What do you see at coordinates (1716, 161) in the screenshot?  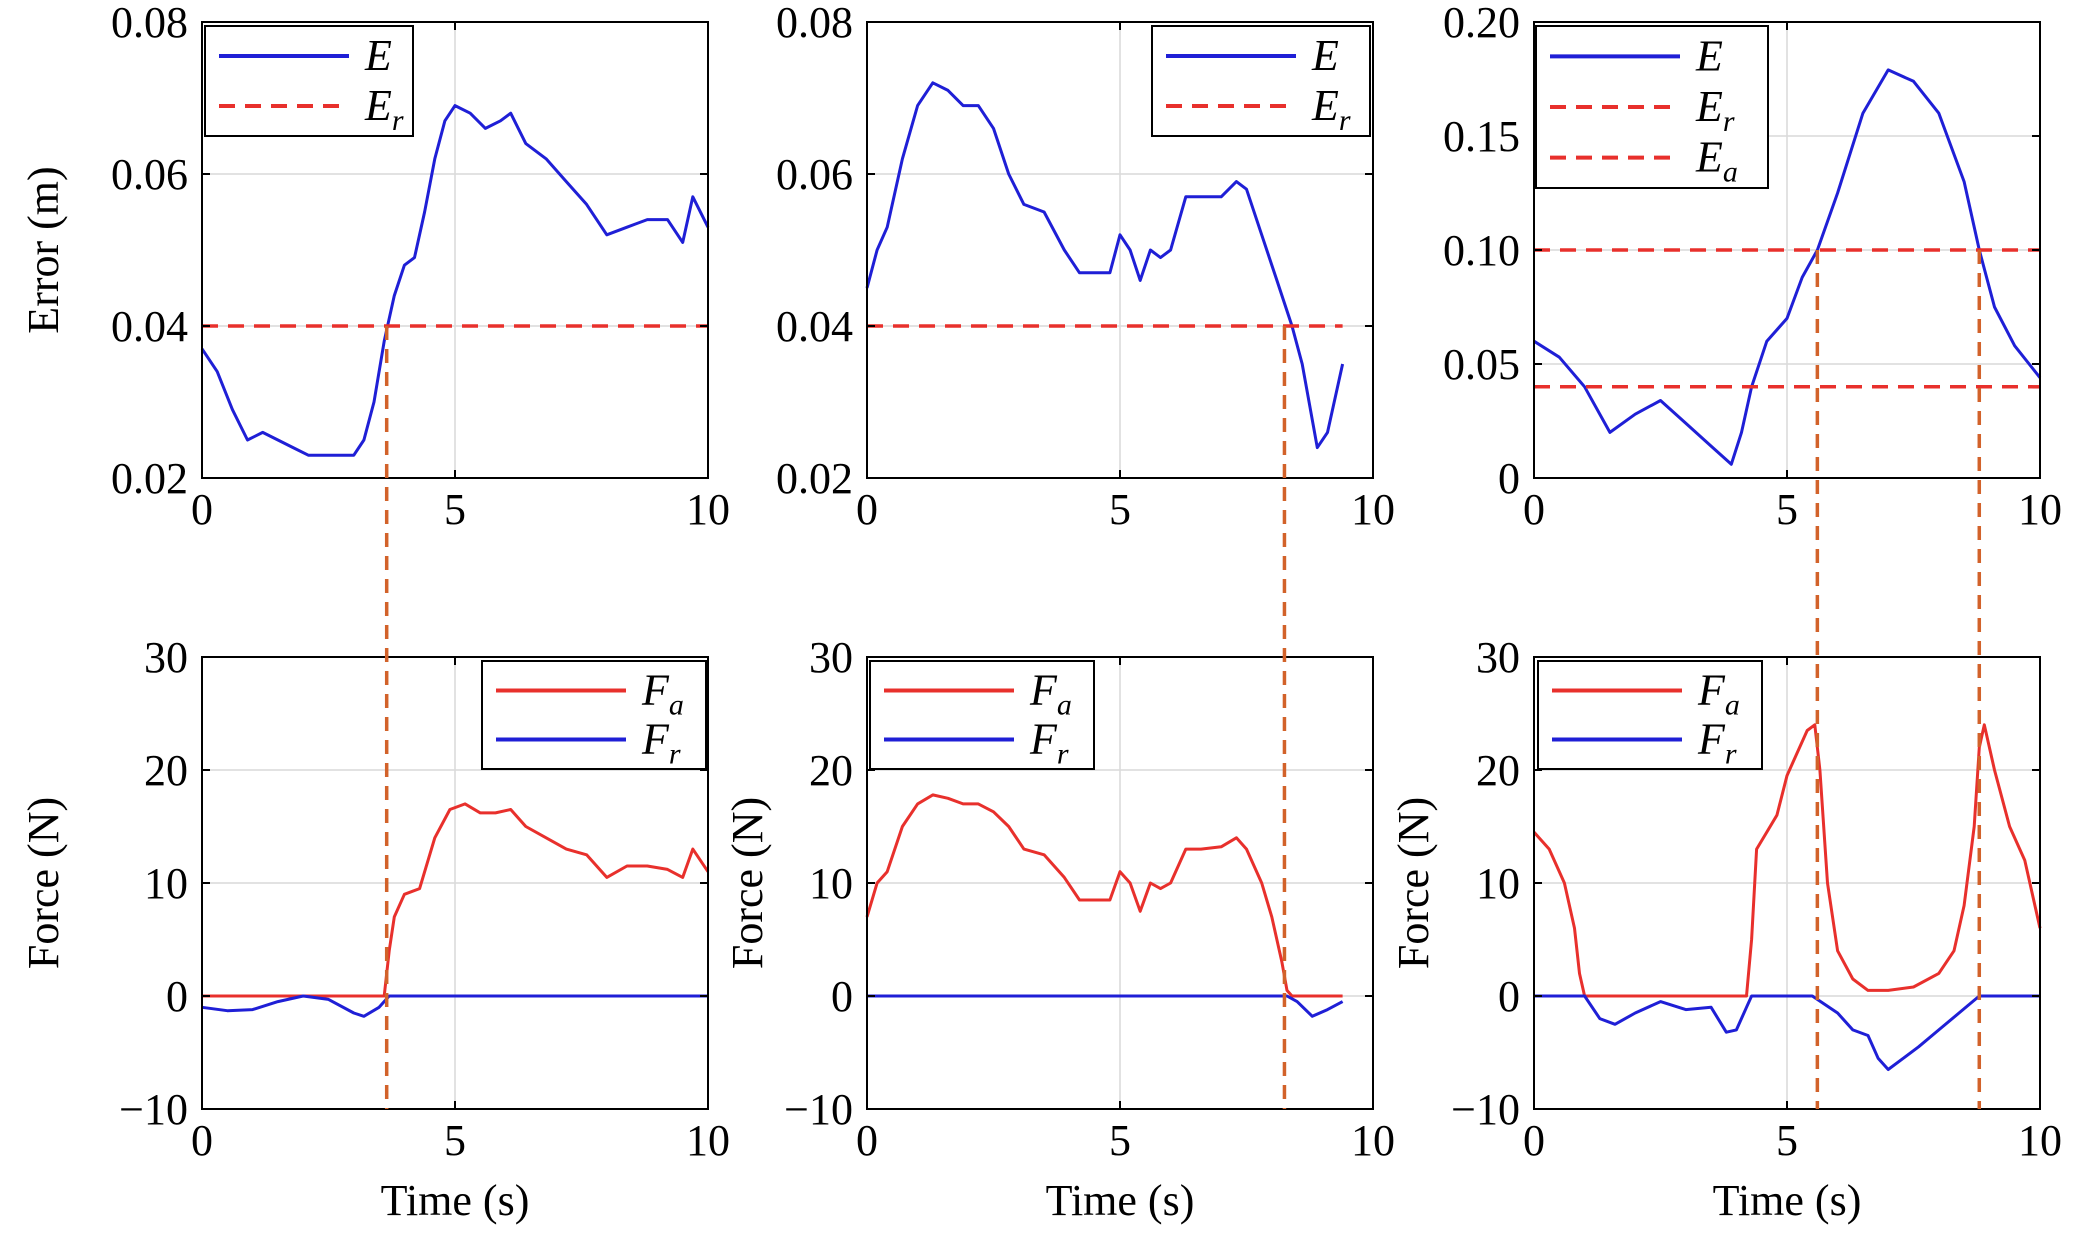 I see `legend-label: Ea` at bounding box center [1716, 161].